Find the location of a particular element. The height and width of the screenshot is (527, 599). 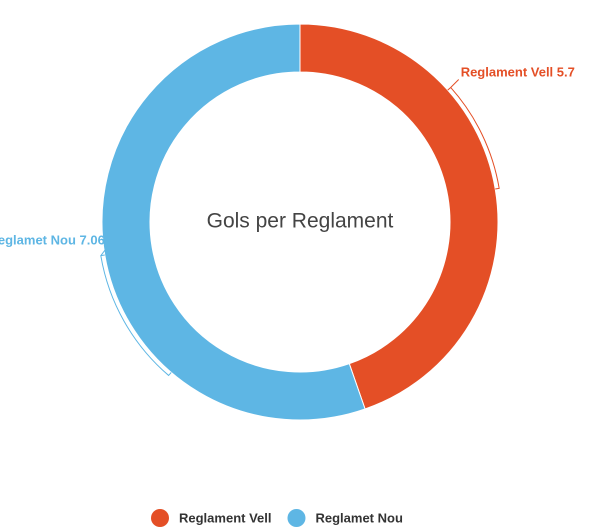

legend-label: Reglamet Nou is located at coordinates (358, 517).